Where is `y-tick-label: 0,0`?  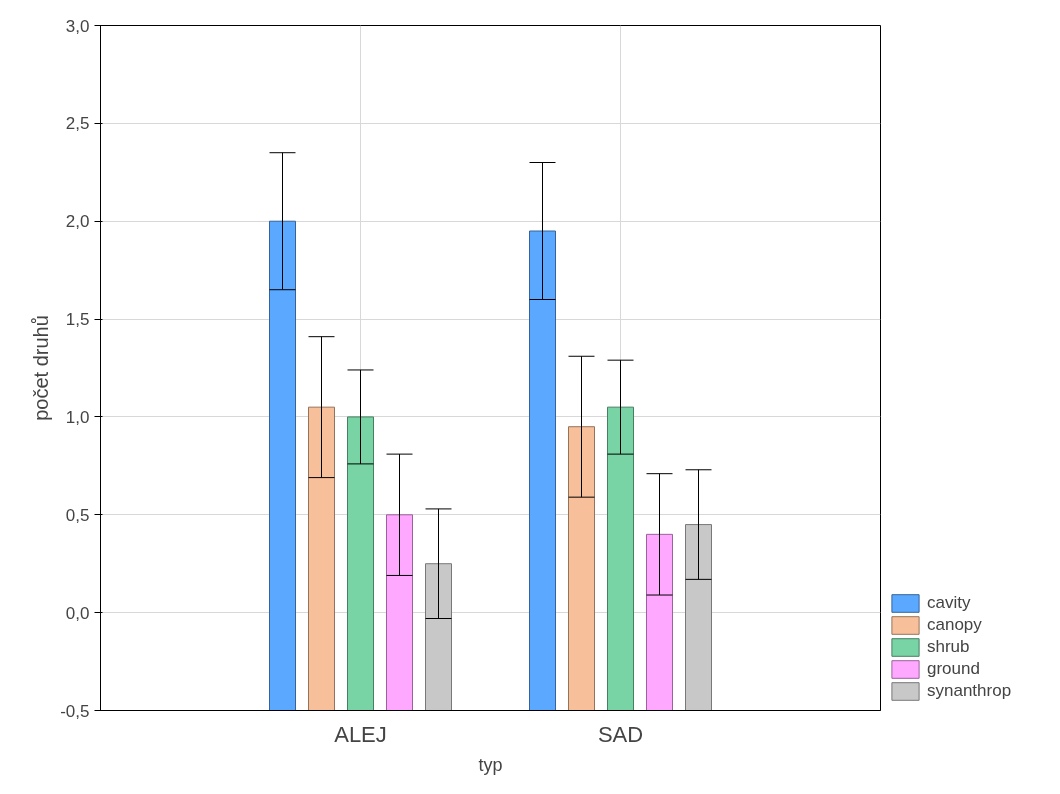
y-tick-label: 0,0 is located at coordinates (77, 613).